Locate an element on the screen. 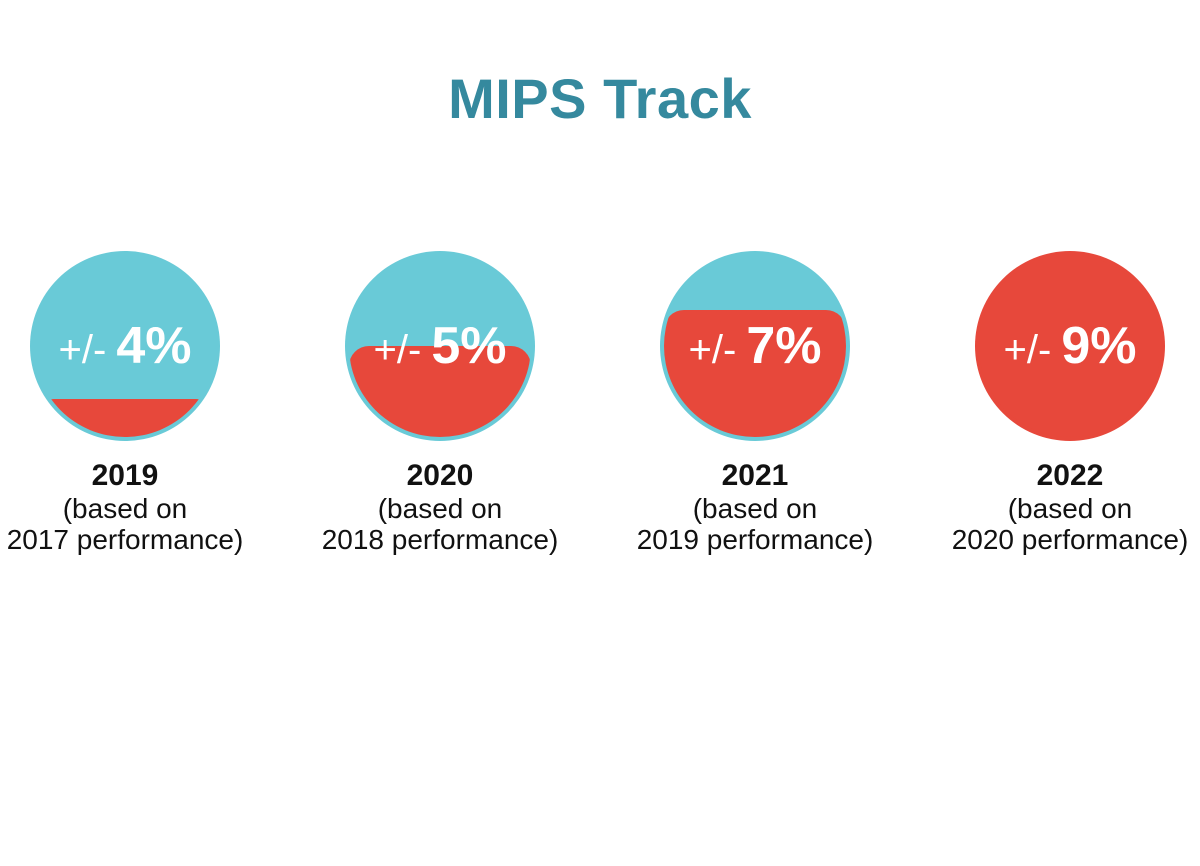  gauge-circle: +/- 4% is located at coordinates (125, 346).